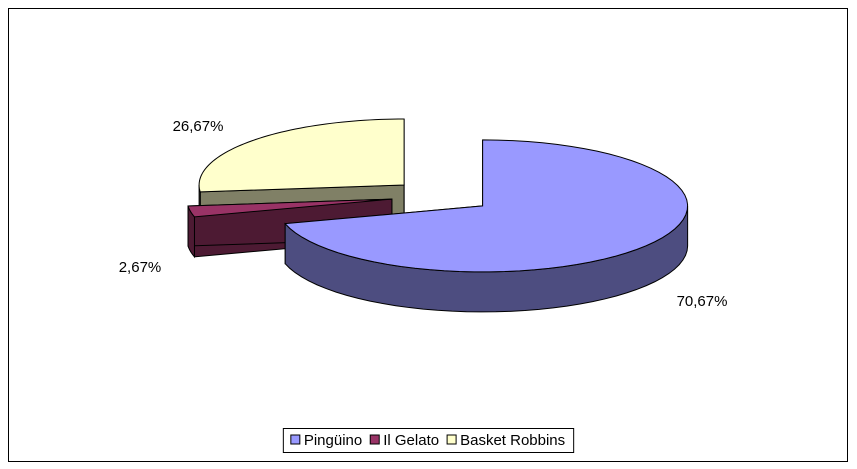  I want to click on legend: Pingüino Il Gelato Basket Robbins, so click(428, 440).